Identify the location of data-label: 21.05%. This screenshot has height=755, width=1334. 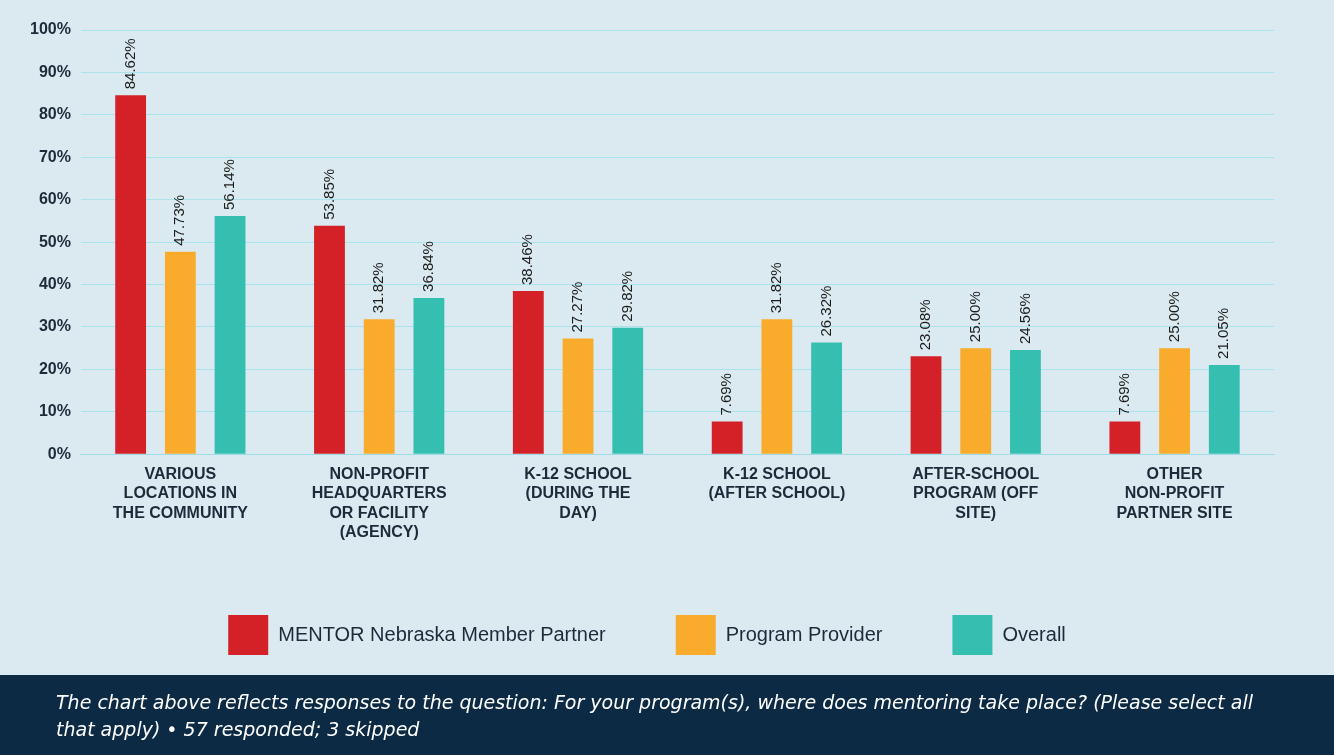
(1223, 333).